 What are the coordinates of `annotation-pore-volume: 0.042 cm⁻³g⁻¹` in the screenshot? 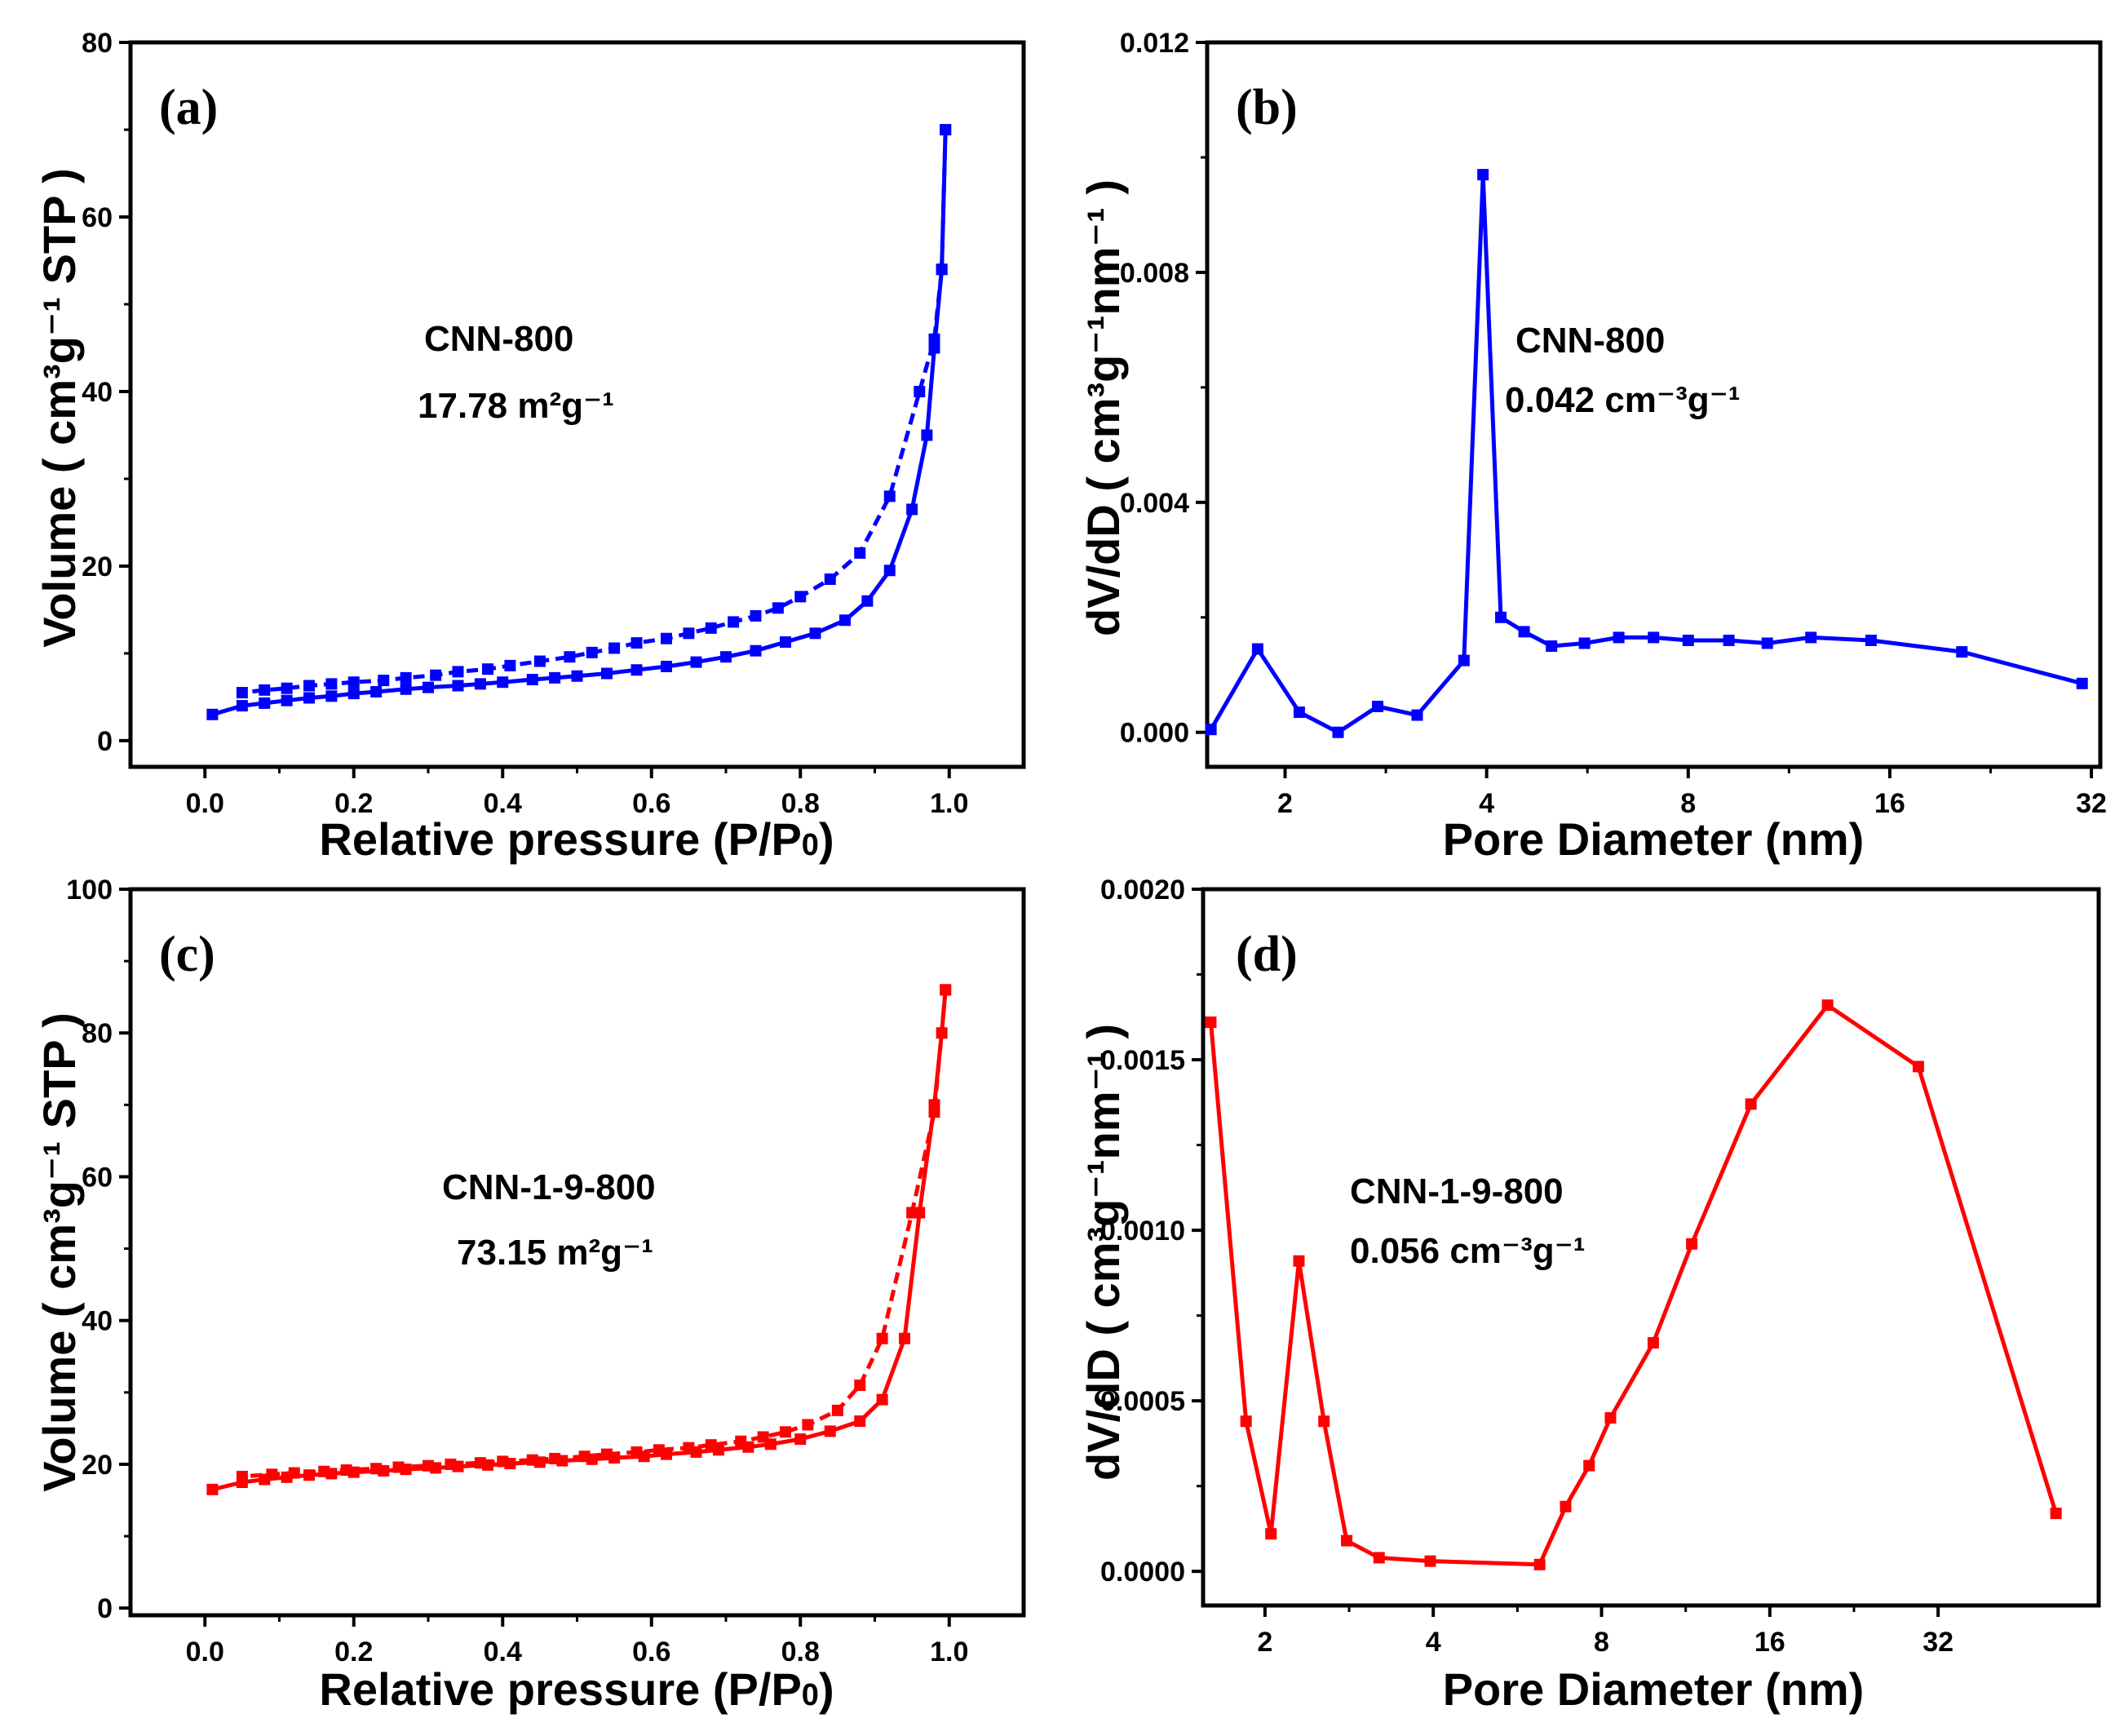 It's located at (1623, 400).